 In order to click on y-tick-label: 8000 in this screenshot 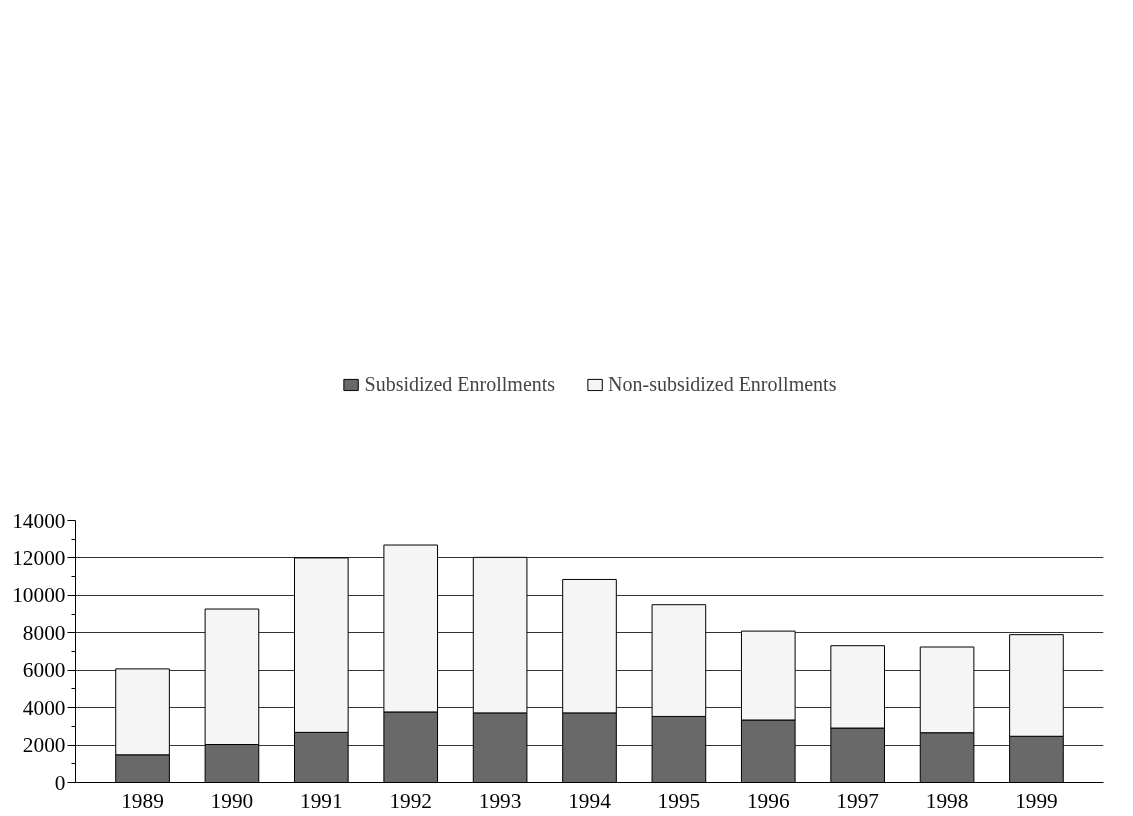, I will do `click(44, 632)`.